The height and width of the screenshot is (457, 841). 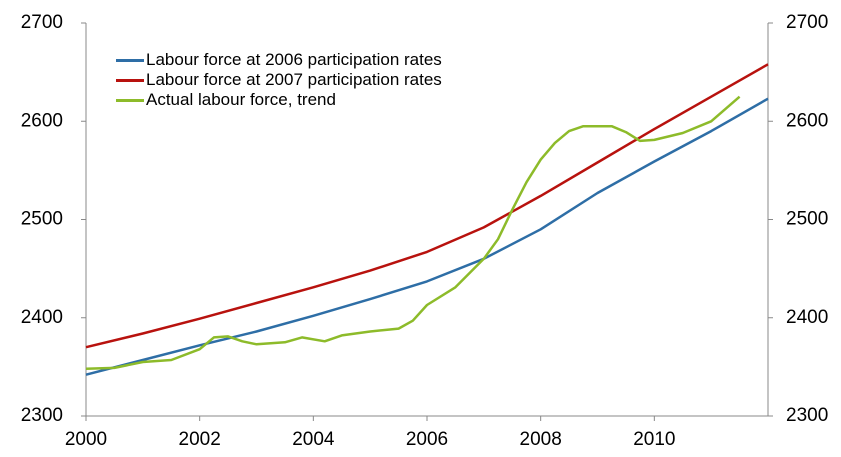 I want to click on y2-tick-label: 2700, so click(x=807, y=22).